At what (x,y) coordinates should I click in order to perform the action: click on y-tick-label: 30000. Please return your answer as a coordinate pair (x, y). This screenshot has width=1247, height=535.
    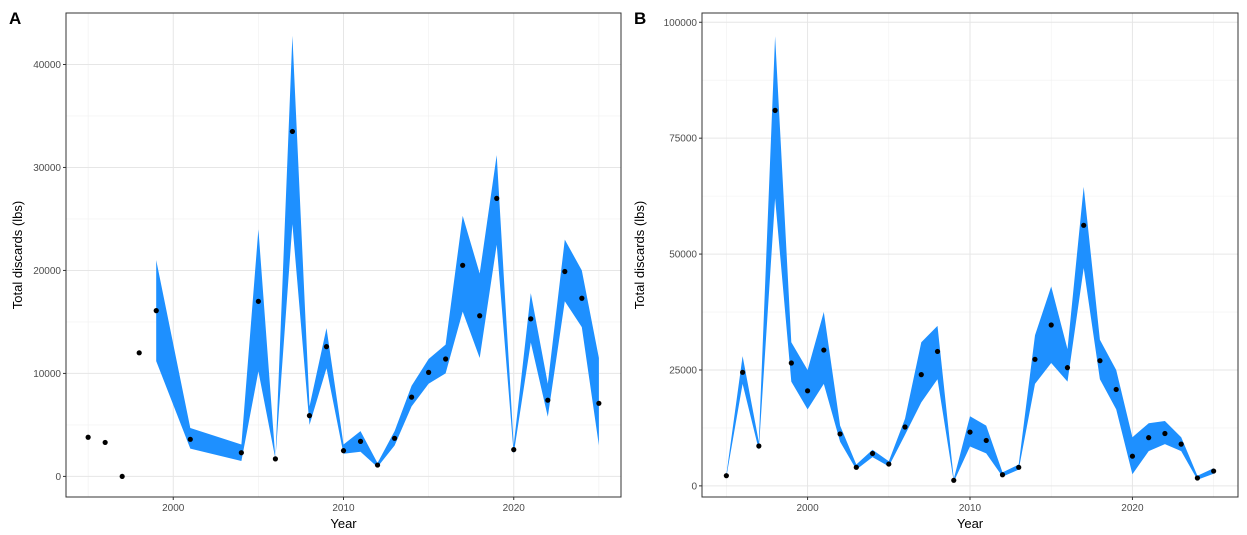
    Looking at the image, I should click on (47, 168).